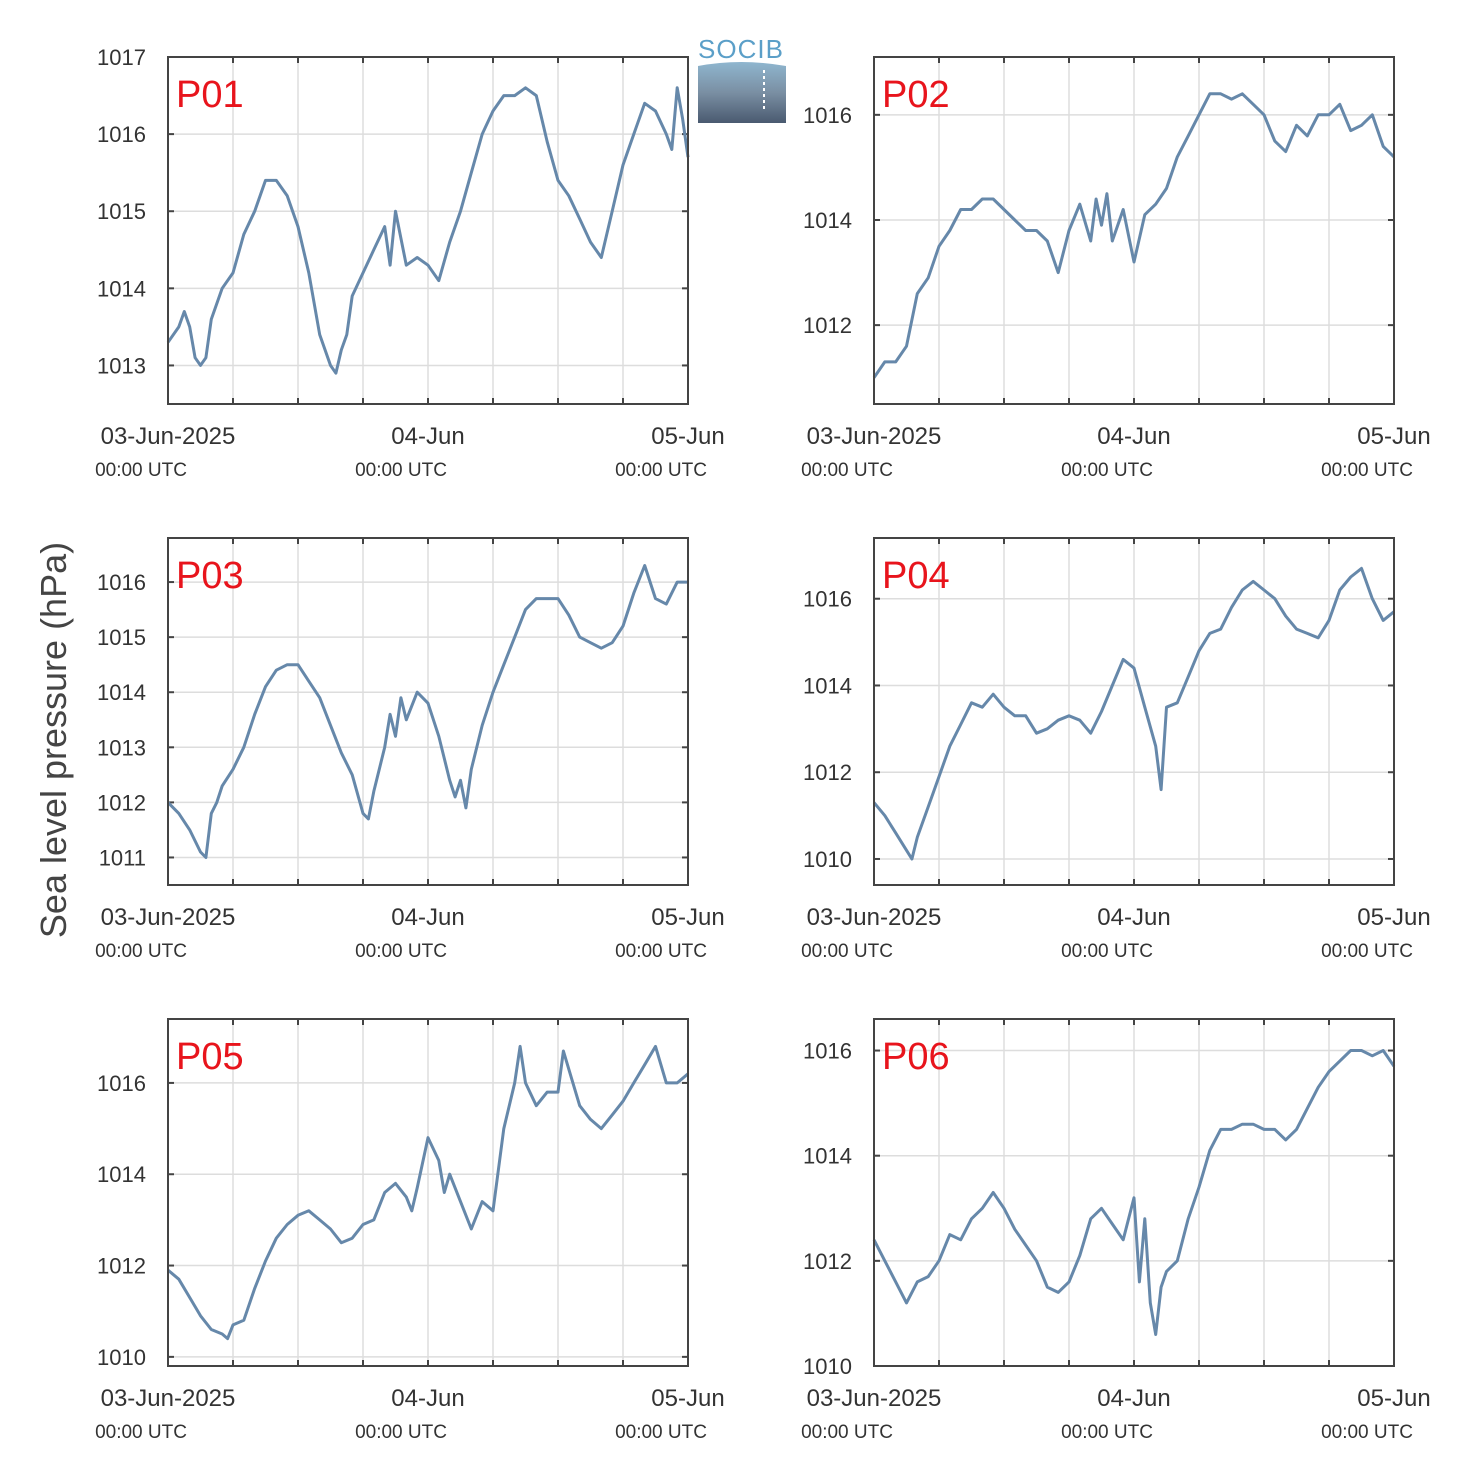 The image size is (1467, 1474). Describe the element at coordinates (122, 857) in the screenshot. I see `y-tick-label: 1011` at that location.